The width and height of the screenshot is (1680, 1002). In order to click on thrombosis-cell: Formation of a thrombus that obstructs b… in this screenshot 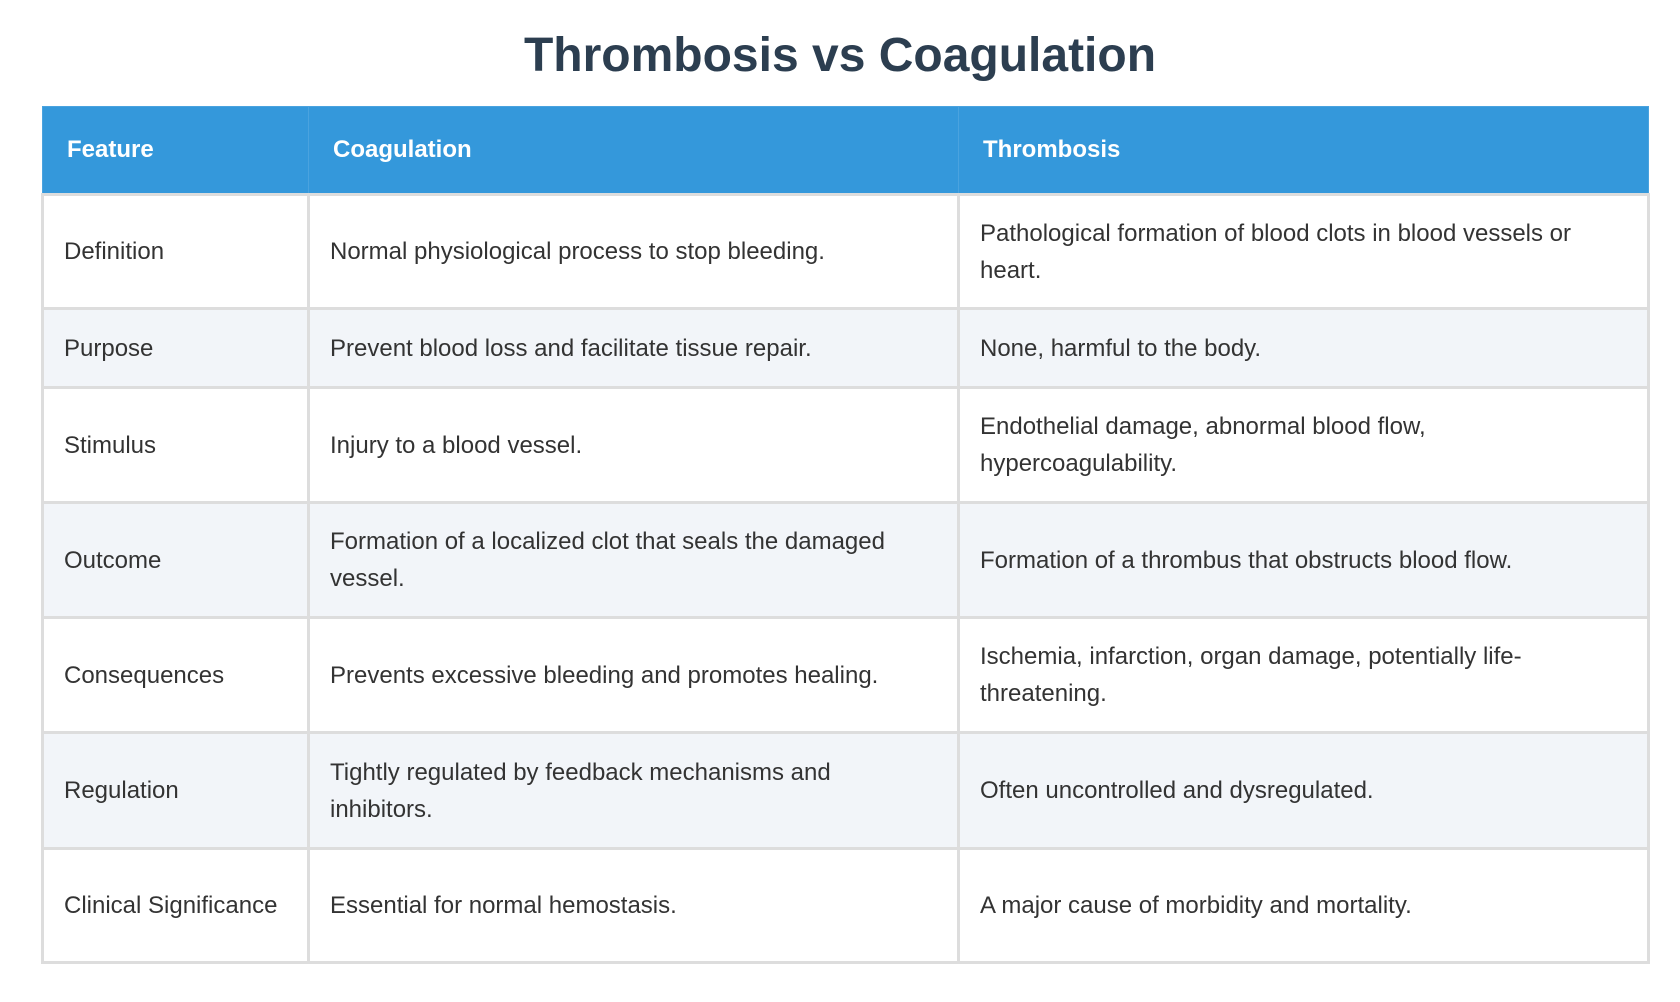, I will do `click(1303, 560)`.